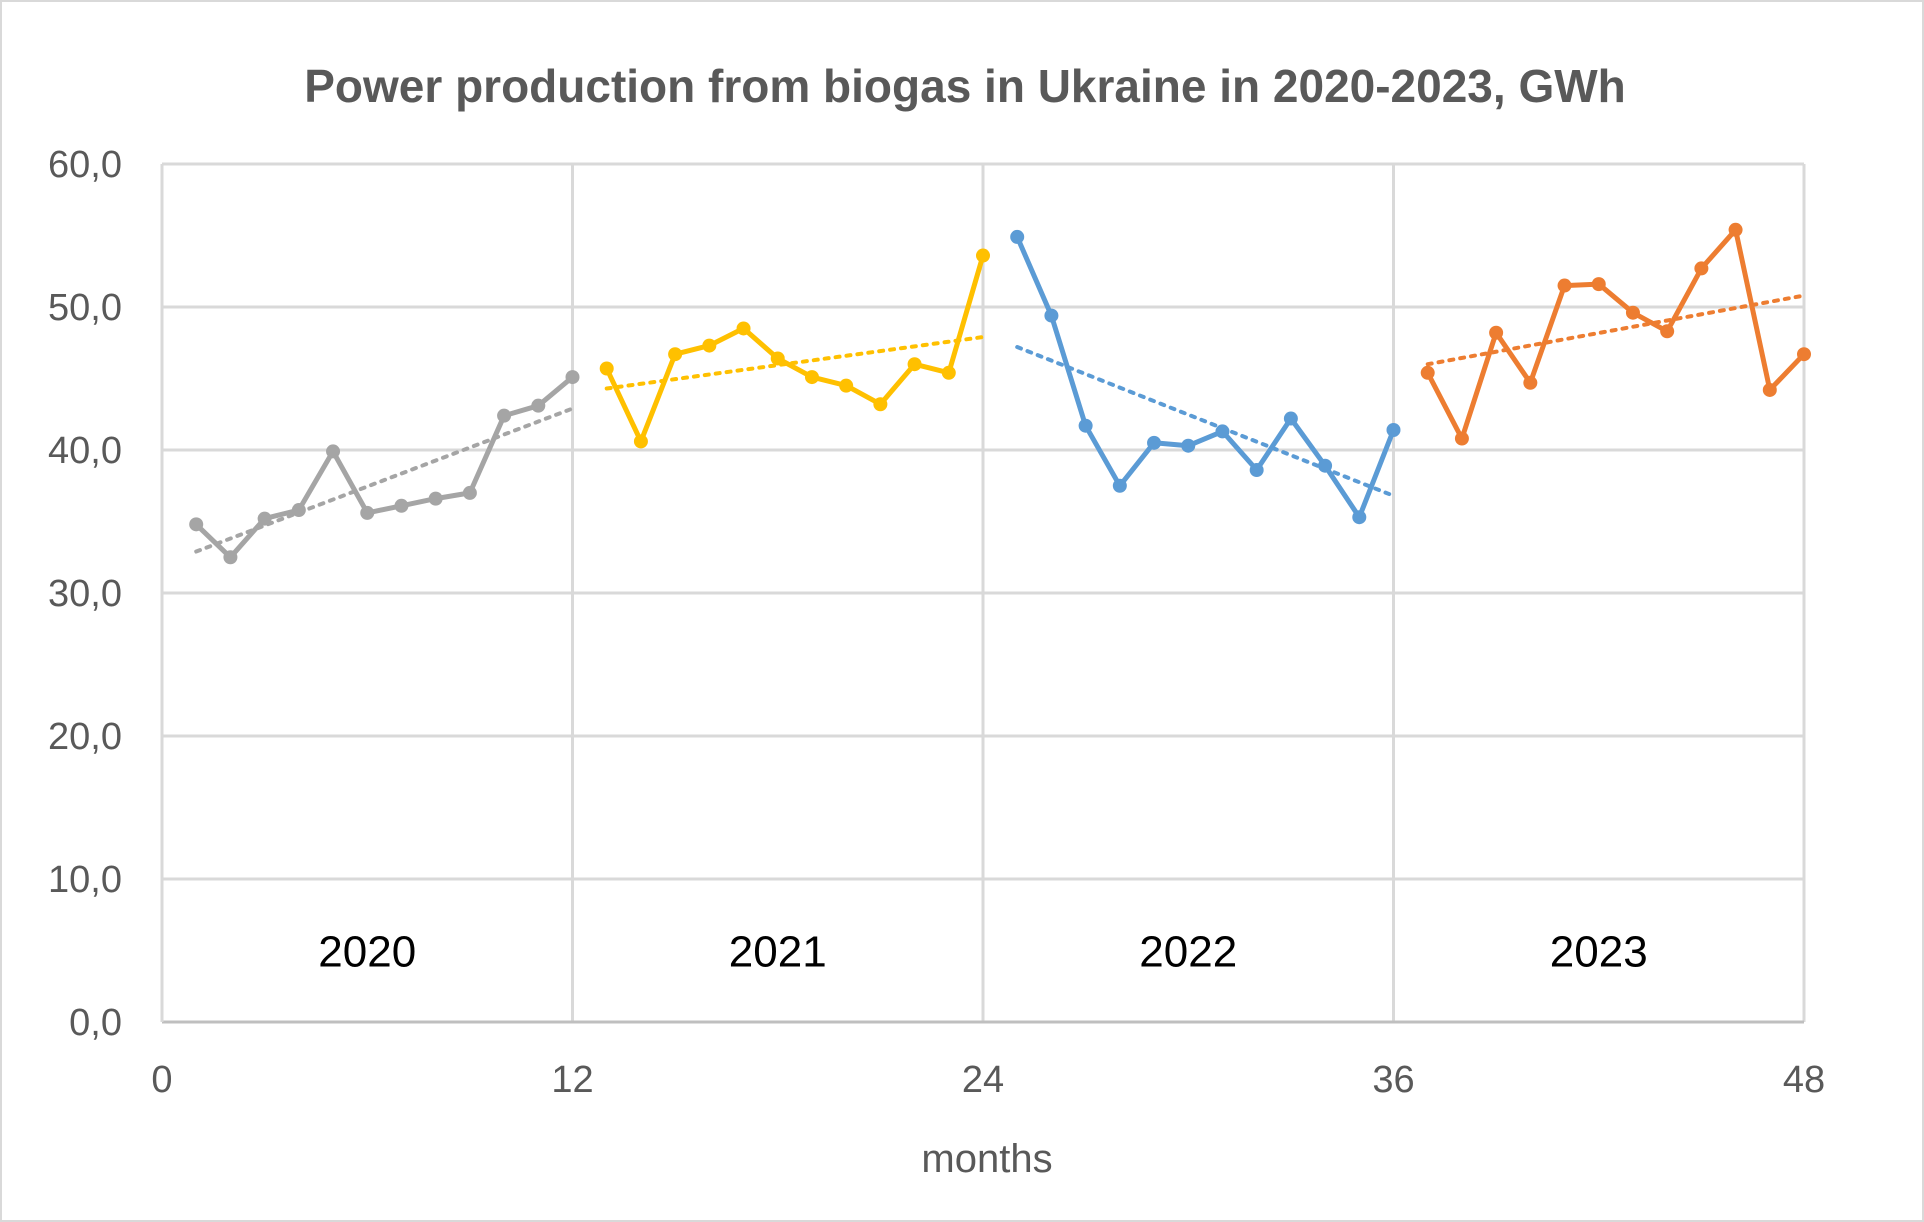 The image size is (1924, 1222). I want to click on year-label: 2021, so click(778, 952).